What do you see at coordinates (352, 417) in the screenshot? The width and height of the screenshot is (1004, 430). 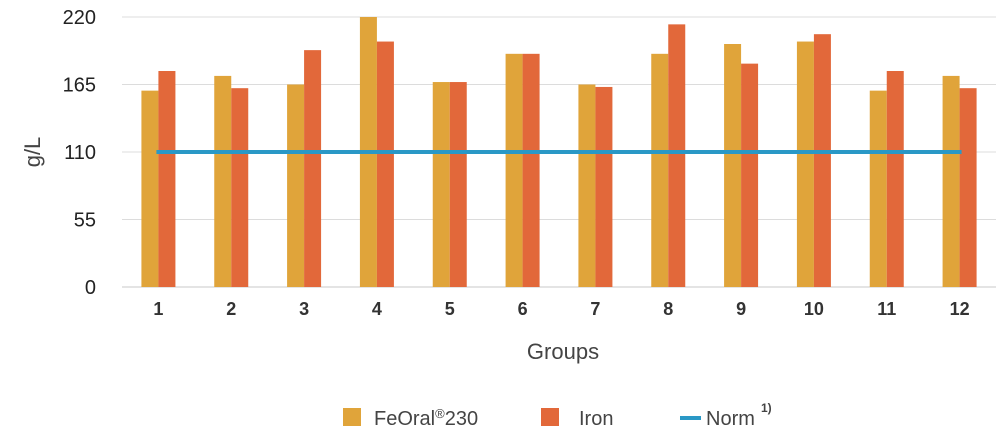 I see `legend-swatch-feoral` at bounding box center [352, 417].